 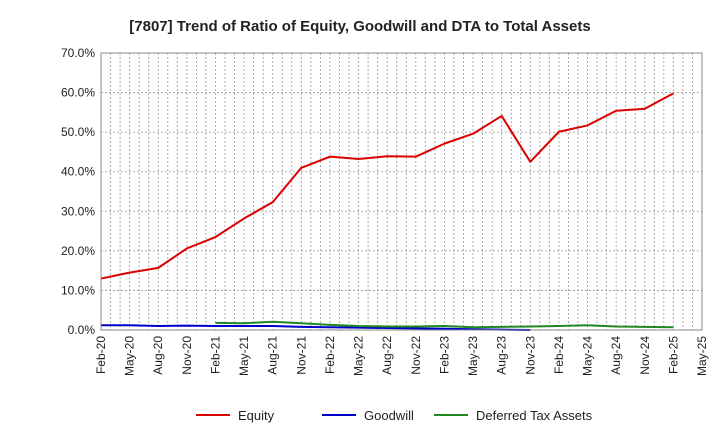 What do you see at coordinates (588, 356) in the screenshot?
I see `x-tick-label: May-24` at bounding box center [588, 356].